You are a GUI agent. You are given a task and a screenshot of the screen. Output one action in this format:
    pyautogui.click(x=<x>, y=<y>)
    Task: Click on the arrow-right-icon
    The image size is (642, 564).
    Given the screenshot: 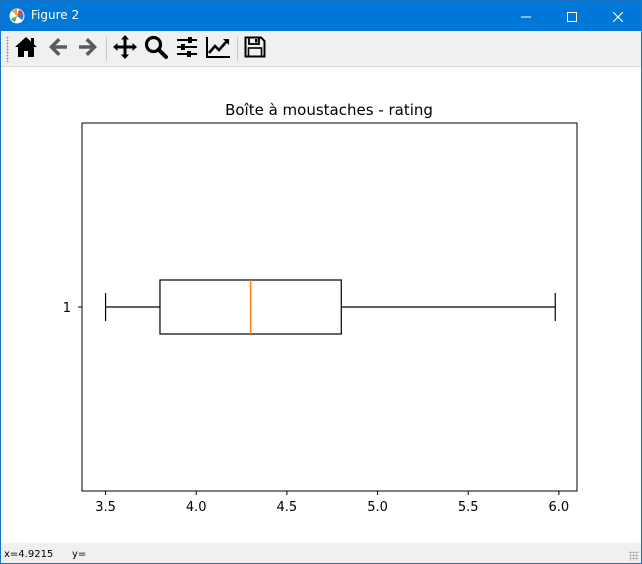 What is the action you would take?
    pyautogui.click(x=88, y=49)
    